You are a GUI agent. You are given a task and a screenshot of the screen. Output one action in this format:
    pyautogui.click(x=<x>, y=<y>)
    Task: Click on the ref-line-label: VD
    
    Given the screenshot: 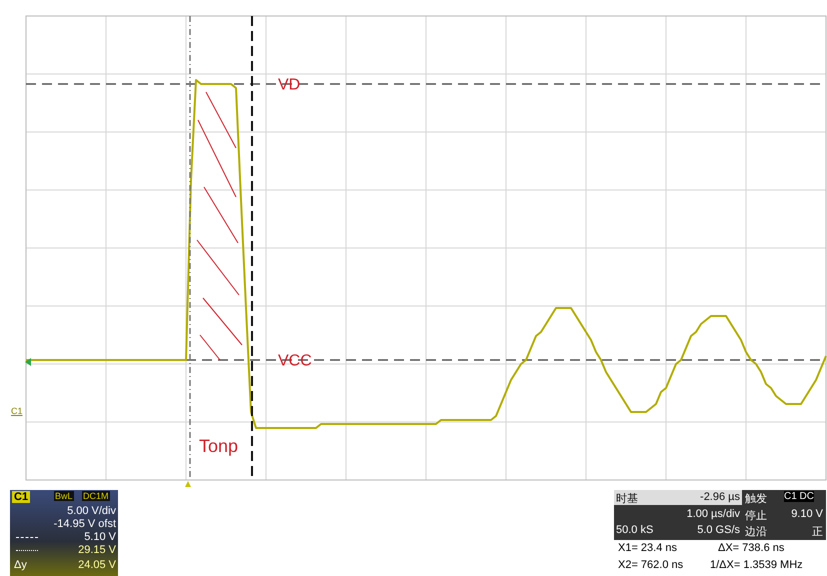 What is the action you would take?
    pyautogui.click(x=289, y=85)
    